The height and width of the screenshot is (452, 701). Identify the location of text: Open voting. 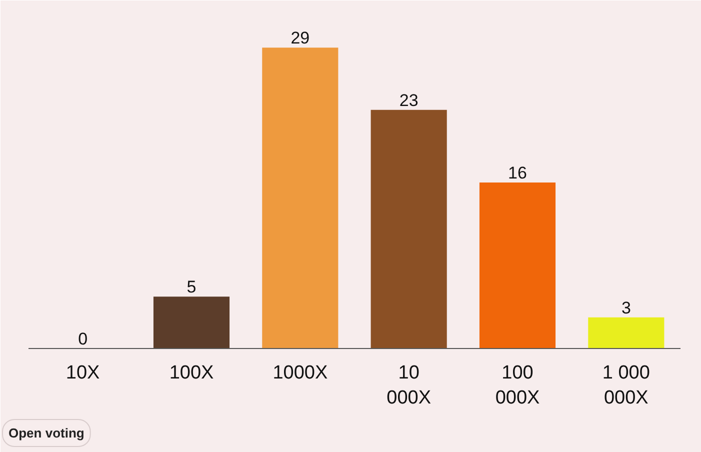
(46, 433).